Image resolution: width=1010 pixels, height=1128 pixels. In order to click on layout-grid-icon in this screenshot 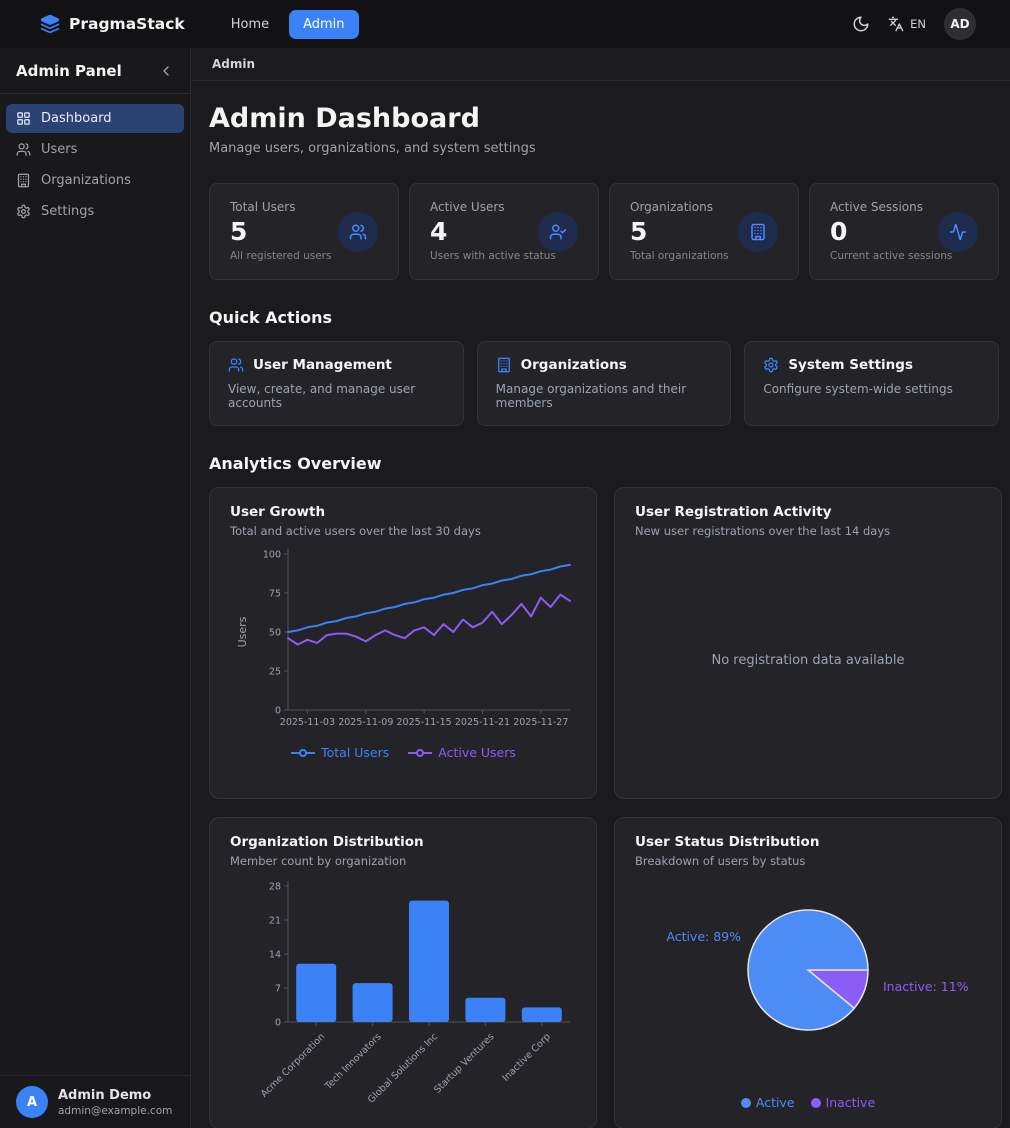, I will do `click(23, 118)`.